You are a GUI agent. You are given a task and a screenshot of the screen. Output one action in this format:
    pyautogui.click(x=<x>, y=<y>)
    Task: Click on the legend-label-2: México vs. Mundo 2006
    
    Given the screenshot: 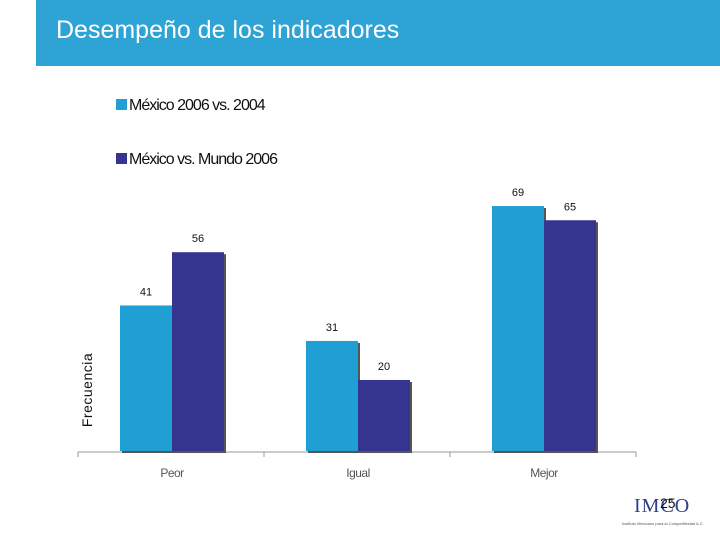 What is the action you would take?
    pyautogui.click(x=203, y=159)
    